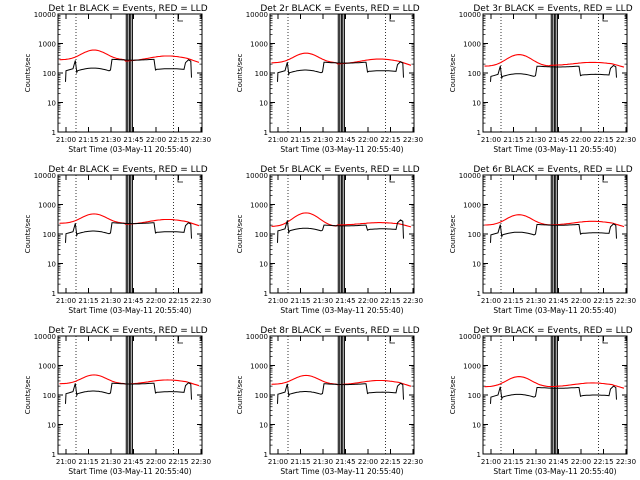  I want to click on chart-title: Det 6r BLACK = Events, RED = LLD, so click(552, 170).